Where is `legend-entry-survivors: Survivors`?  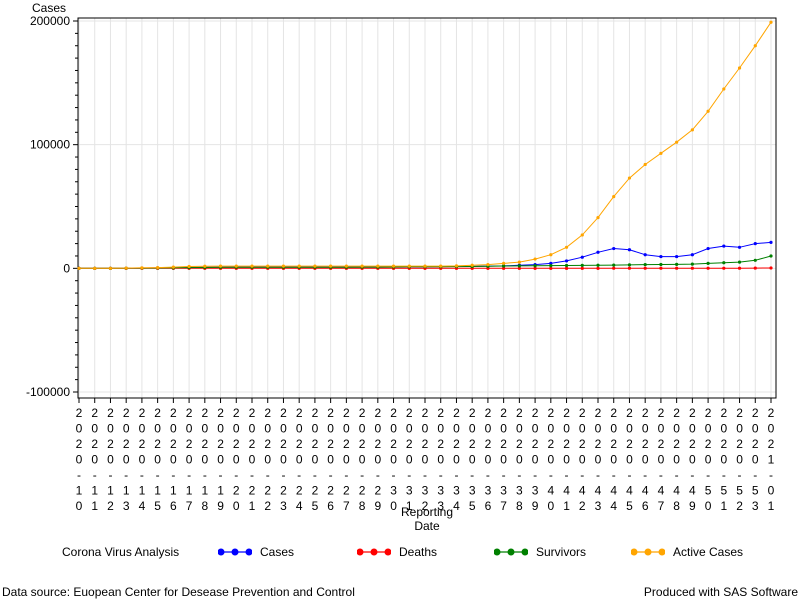 legend-entry-survivors: Survivors is located at coordinates (540, 552).